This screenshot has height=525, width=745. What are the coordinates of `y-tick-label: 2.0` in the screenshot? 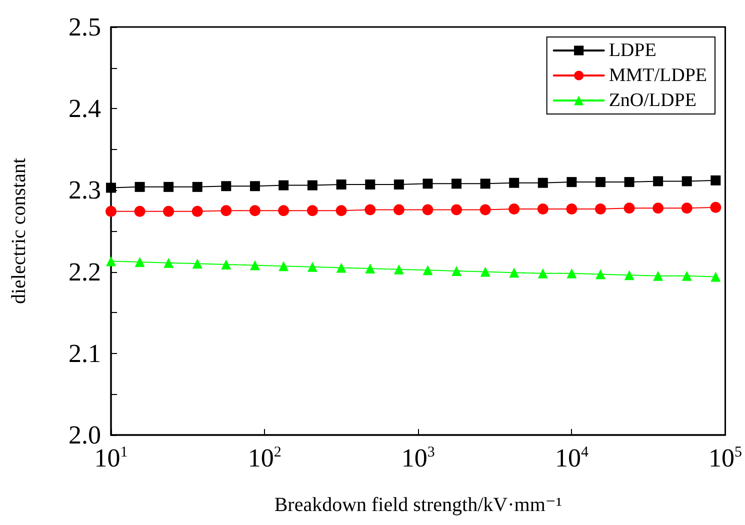 It's located at (84, 435).